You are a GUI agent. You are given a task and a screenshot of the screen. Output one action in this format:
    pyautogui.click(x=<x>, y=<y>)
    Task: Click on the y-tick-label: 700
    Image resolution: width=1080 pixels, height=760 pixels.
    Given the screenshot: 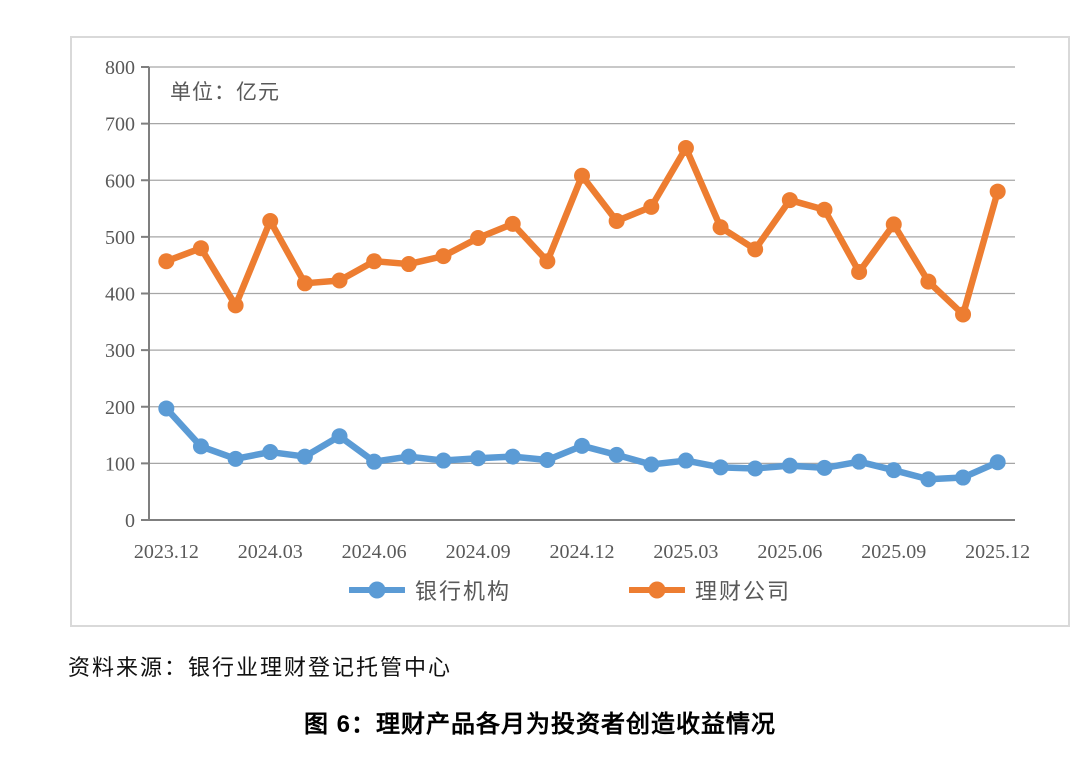 What is the action you would take?
    pyautogui.click(x=120, y=125)
    